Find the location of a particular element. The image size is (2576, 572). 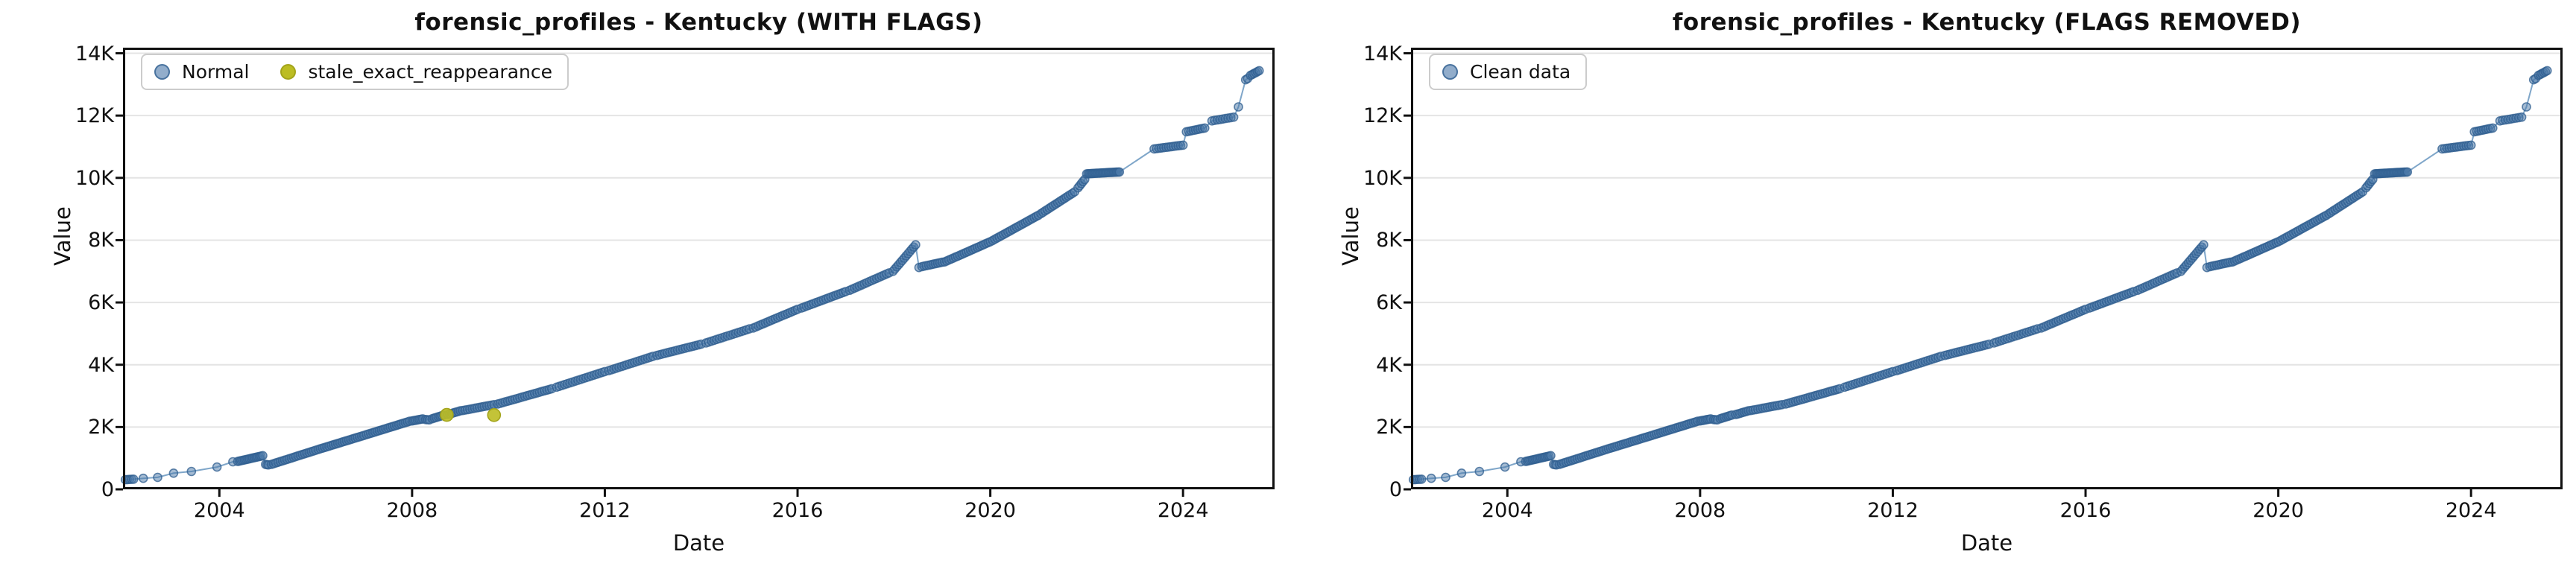

legend-item: Normal is located at coordinates (201, 72).